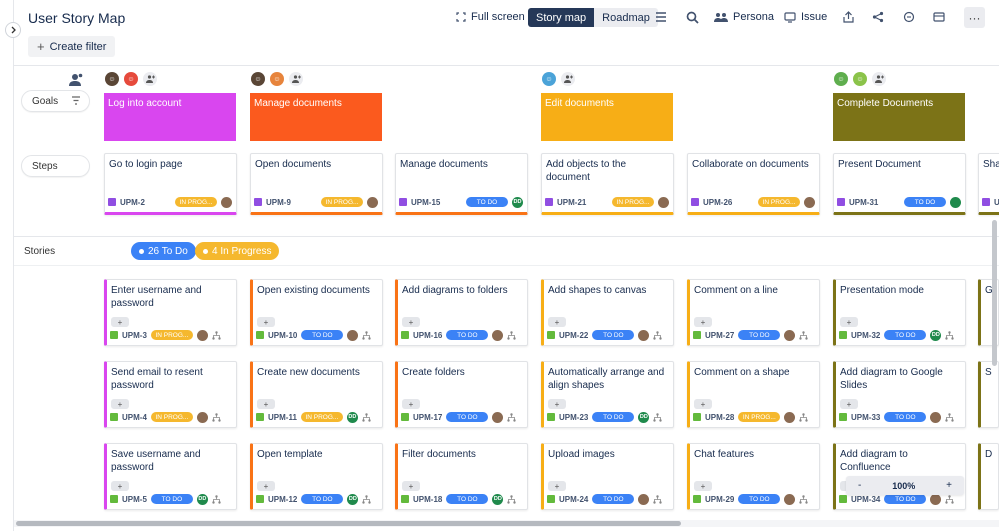 This screenshot has width=999, height=531. What do you see at coordinates (237, 251) in the screenshot?
I see `in-progress-count-badge: 4 In Progress` at bounding box center [237, 251].